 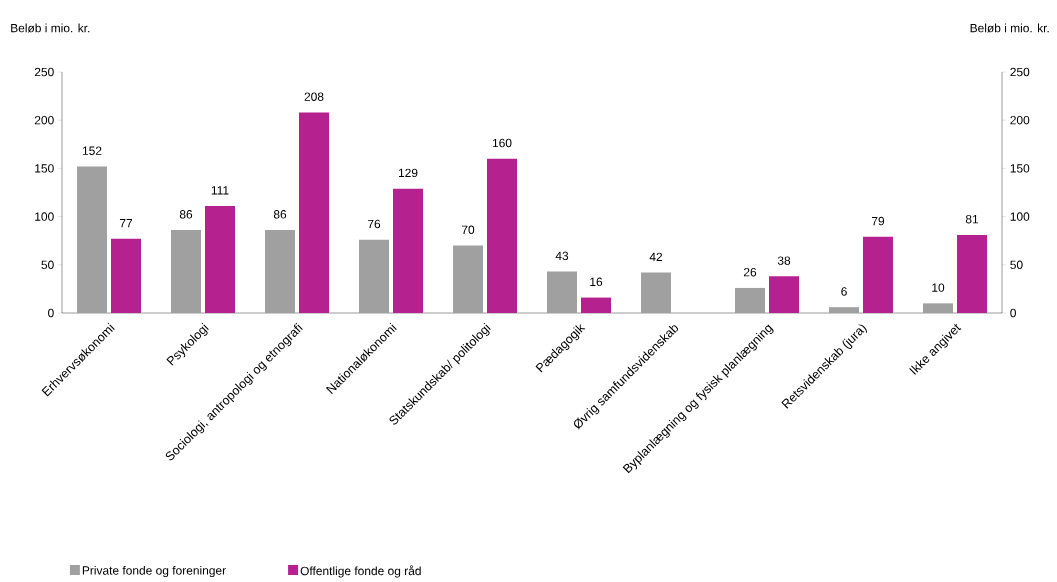 I want to click on y-tick-label: 0, so click(x=1013, y=313).